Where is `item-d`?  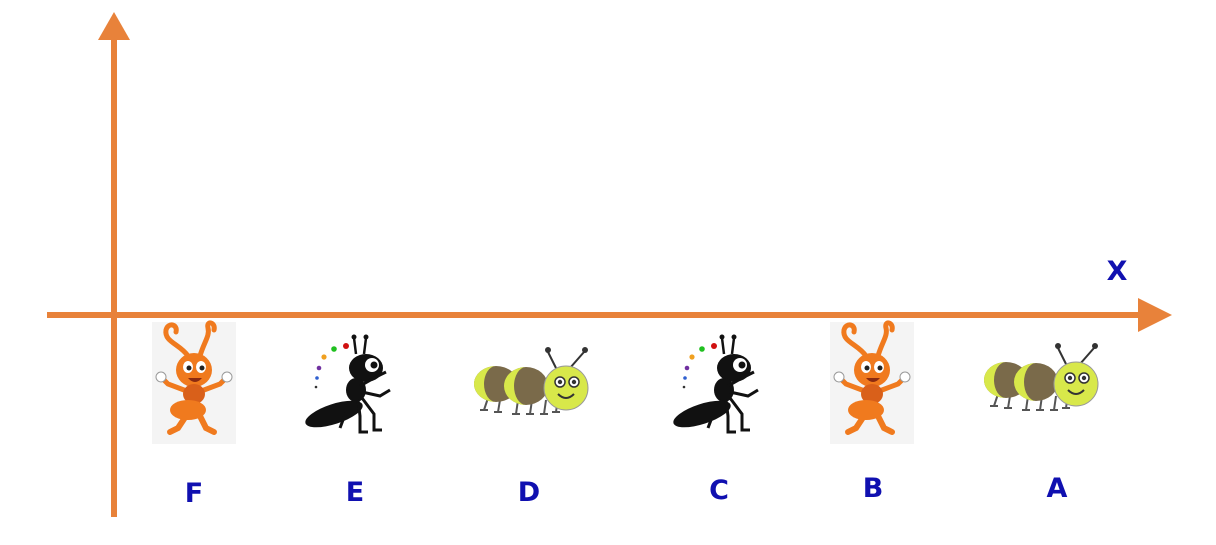 item-d is located at coordinates (531, 380).